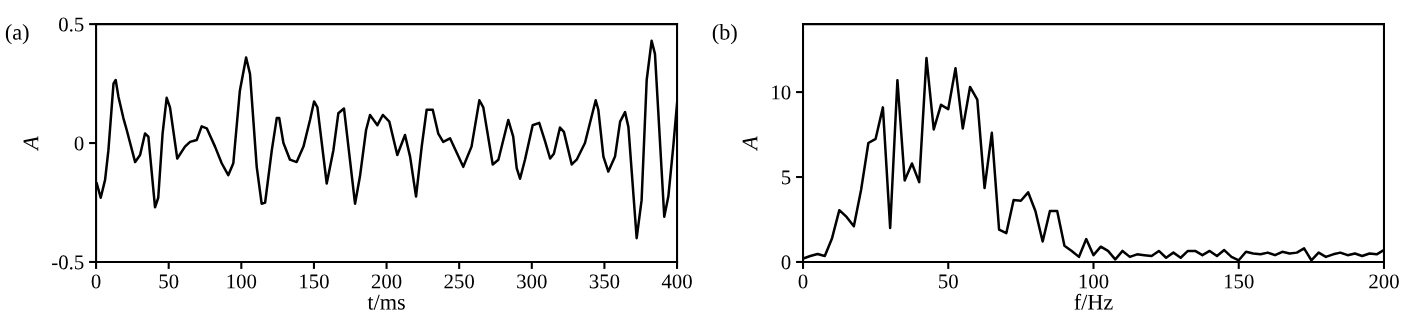 The height and width of the screenshot is (335, 1417). I want to click on x-tick-label: 400, so click(676, 281).